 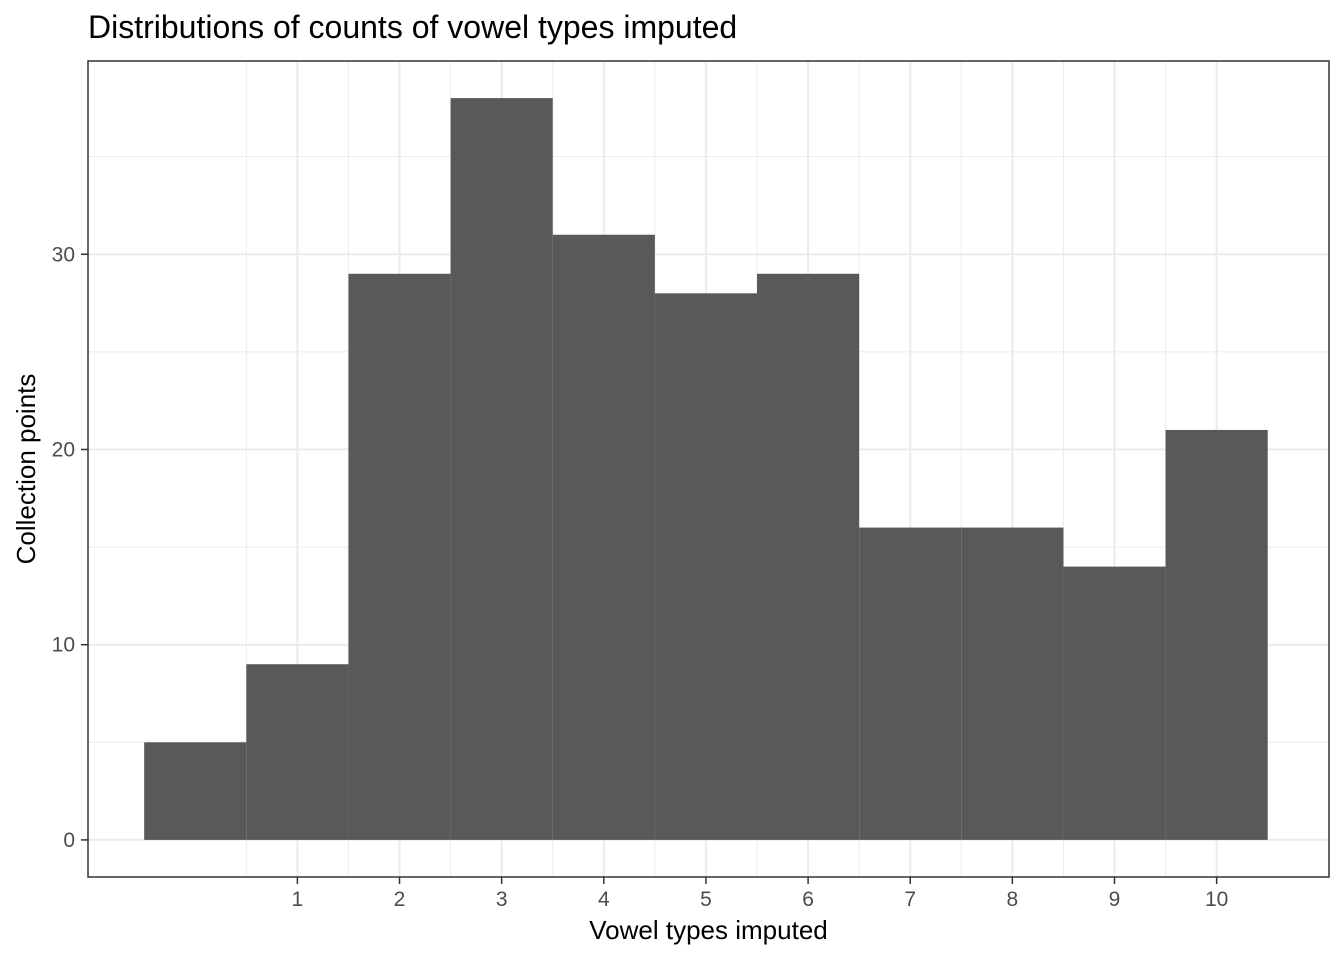 What do you see at coordinates (708, 930) in the screenshot?
I see `x-axis-title: Vowel types imputed` at bounding box center [708, 930].